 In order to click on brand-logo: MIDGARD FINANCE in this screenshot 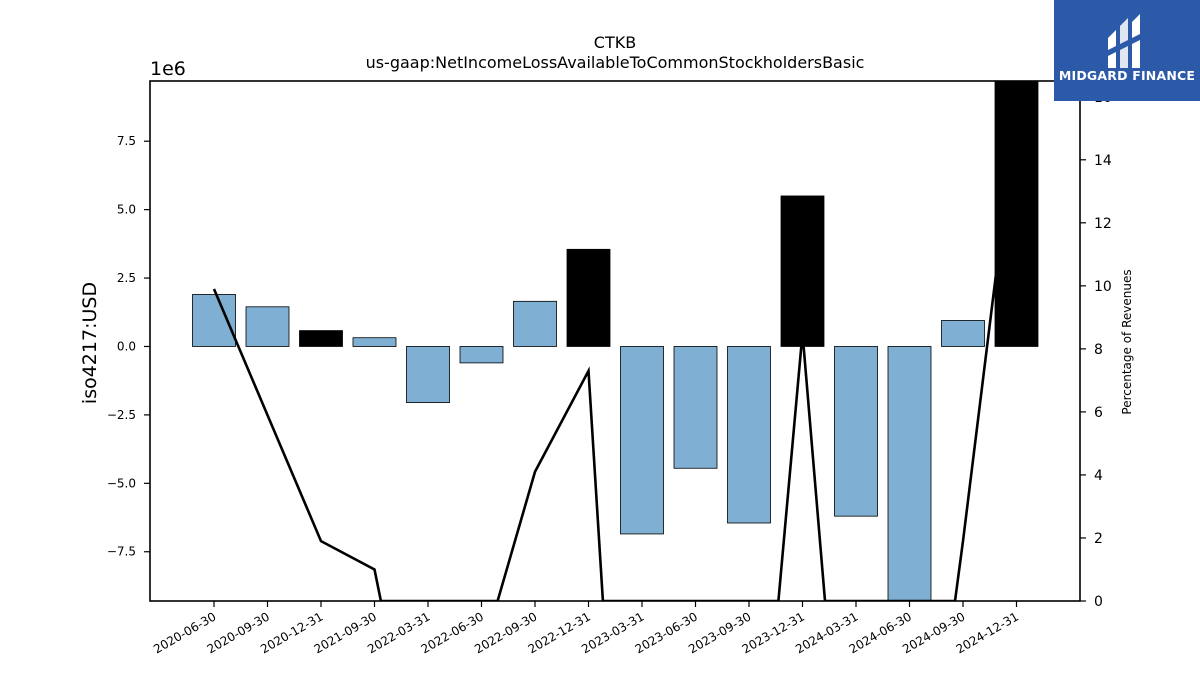, I will do `click(1127, 50)`.